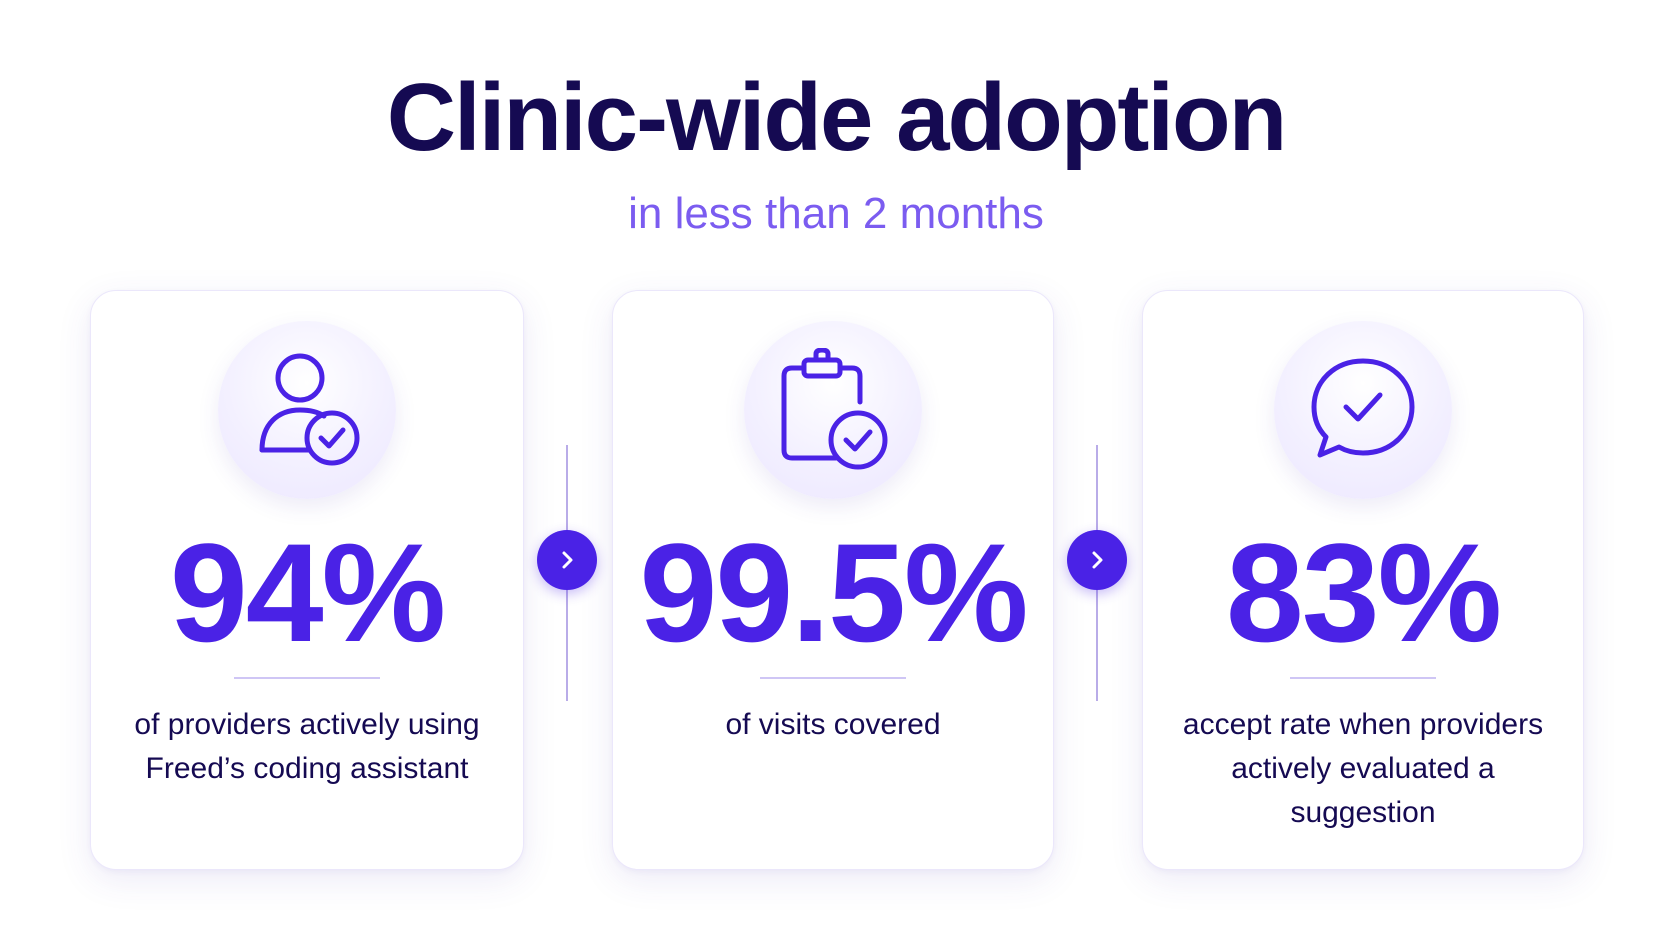 This screenshot has height=941, width=1672. Describe the element at coordinates (836, 213) in the screenshot. I see `page-subtitle: in less than 2 months` at that location.